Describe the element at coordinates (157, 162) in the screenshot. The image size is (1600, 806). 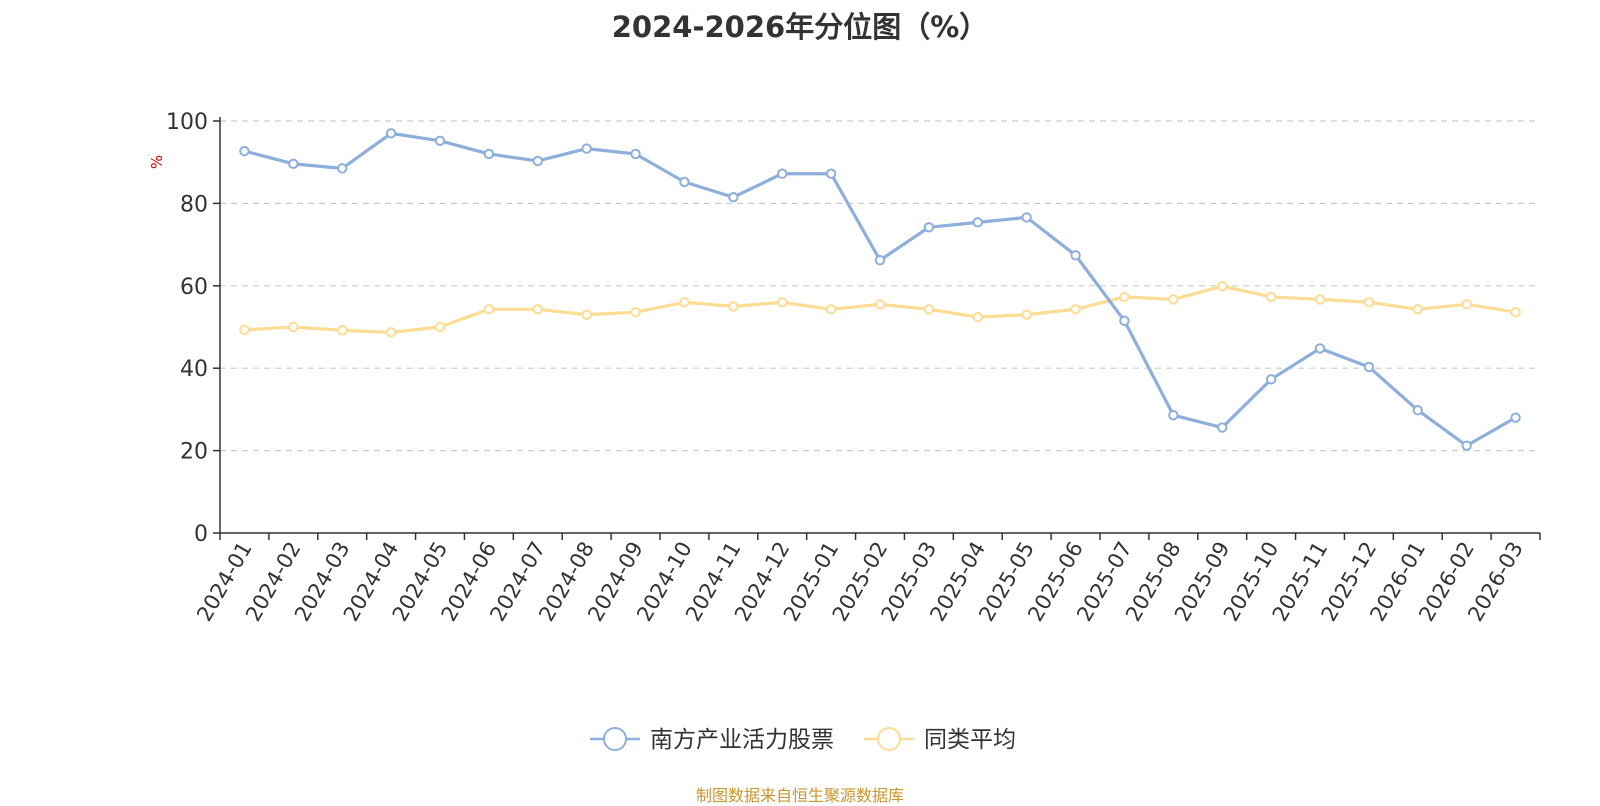
I see `y-axis-unit-label: %` at that location.